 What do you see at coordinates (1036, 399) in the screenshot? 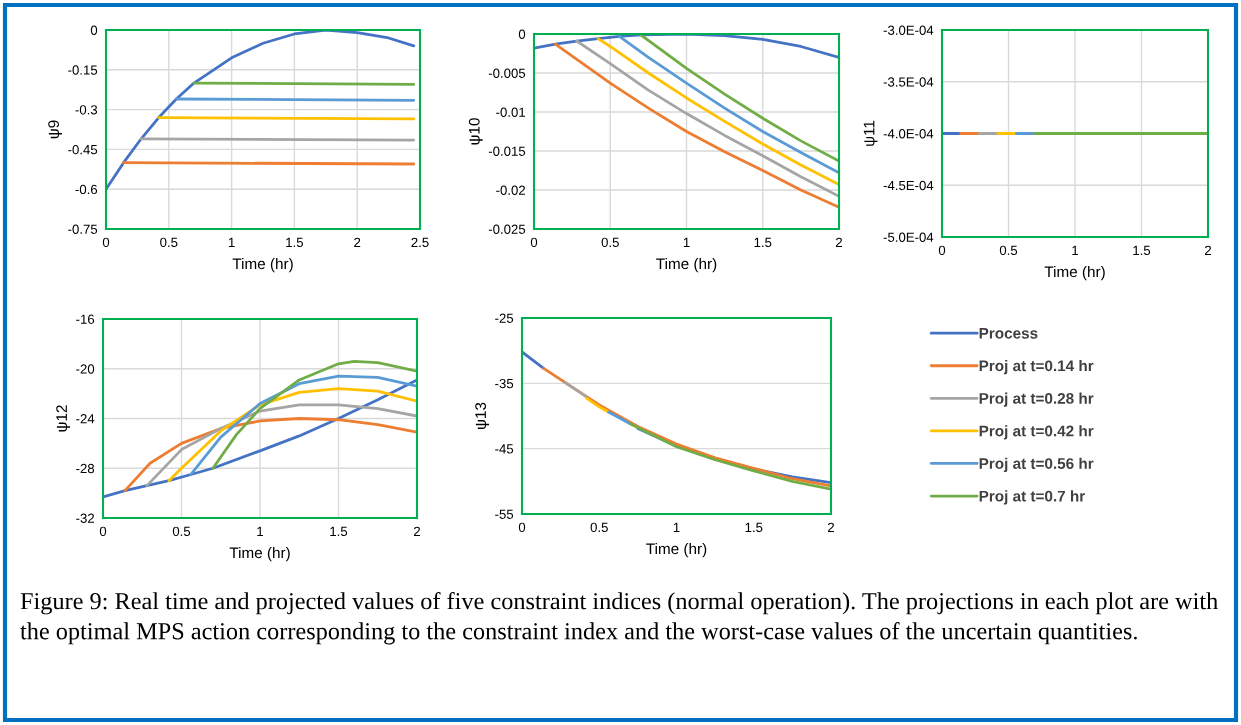
I see `legend-label: Proj at t=0.28 hr` at bounding box center [1036, 399].